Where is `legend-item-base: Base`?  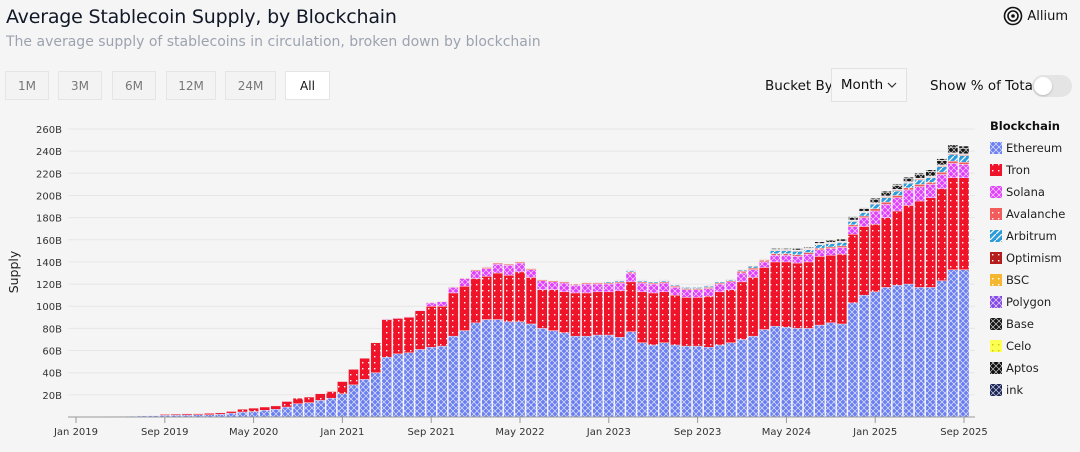
legend-item-base: Base is located at coordinates (1012, 324).